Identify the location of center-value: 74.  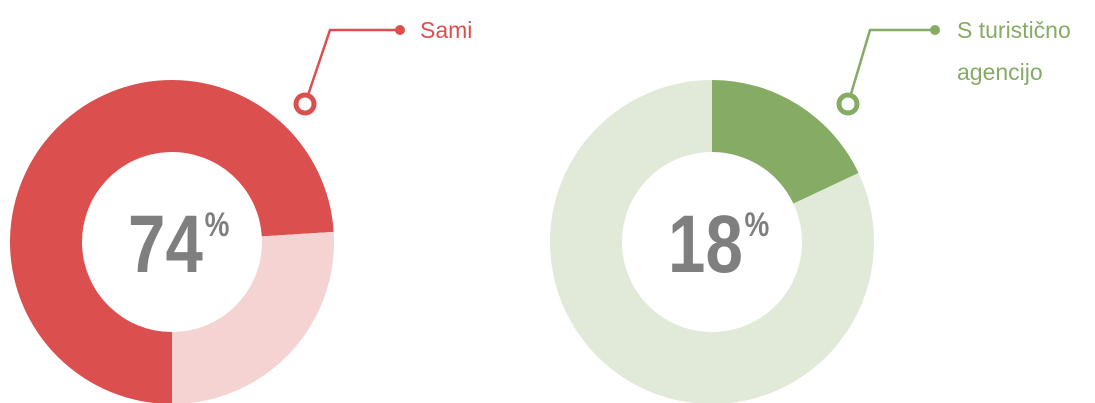
(165, 244).